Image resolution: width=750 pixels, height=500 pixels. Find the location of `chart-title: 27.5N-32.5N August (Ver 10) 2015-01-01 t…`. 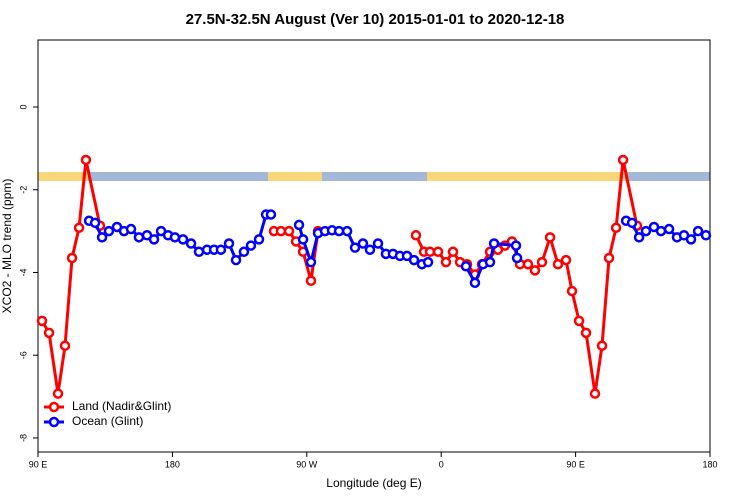

chart-title: 27.5N-32.5N August (Ver 10) 2015-01-01 t… is located at coordinates (375, 19).